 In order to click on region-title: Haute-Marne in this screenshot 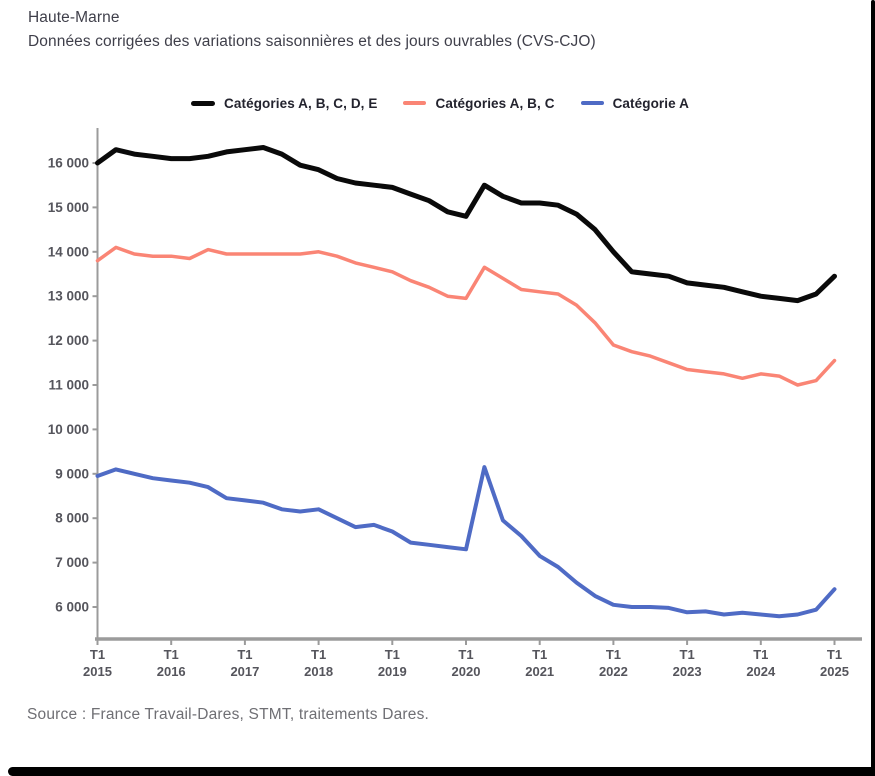, I will do `click(74, 17)`.